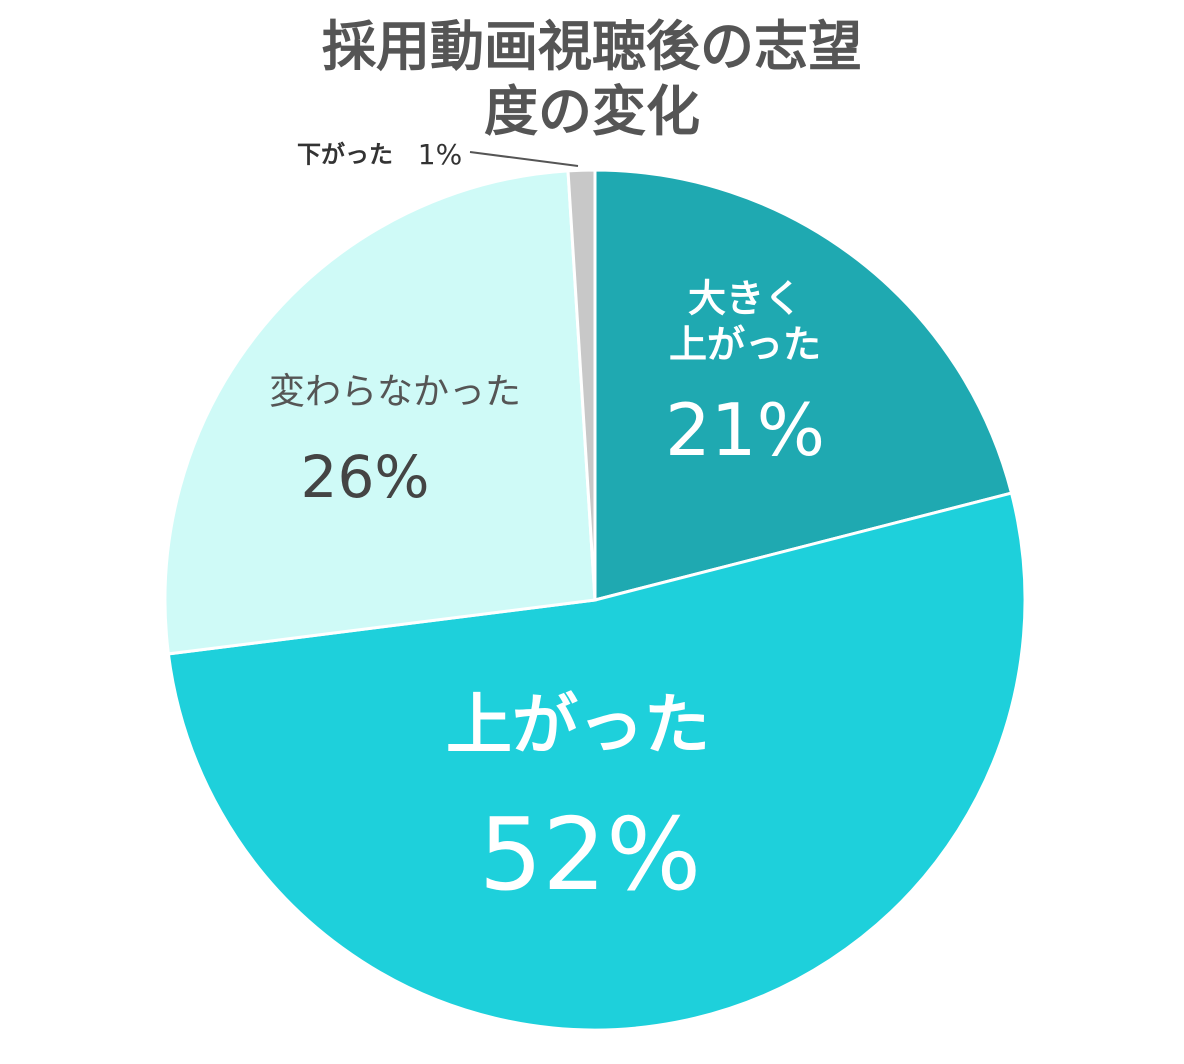  I want to click on value-label: 52%, so click(590, 854).